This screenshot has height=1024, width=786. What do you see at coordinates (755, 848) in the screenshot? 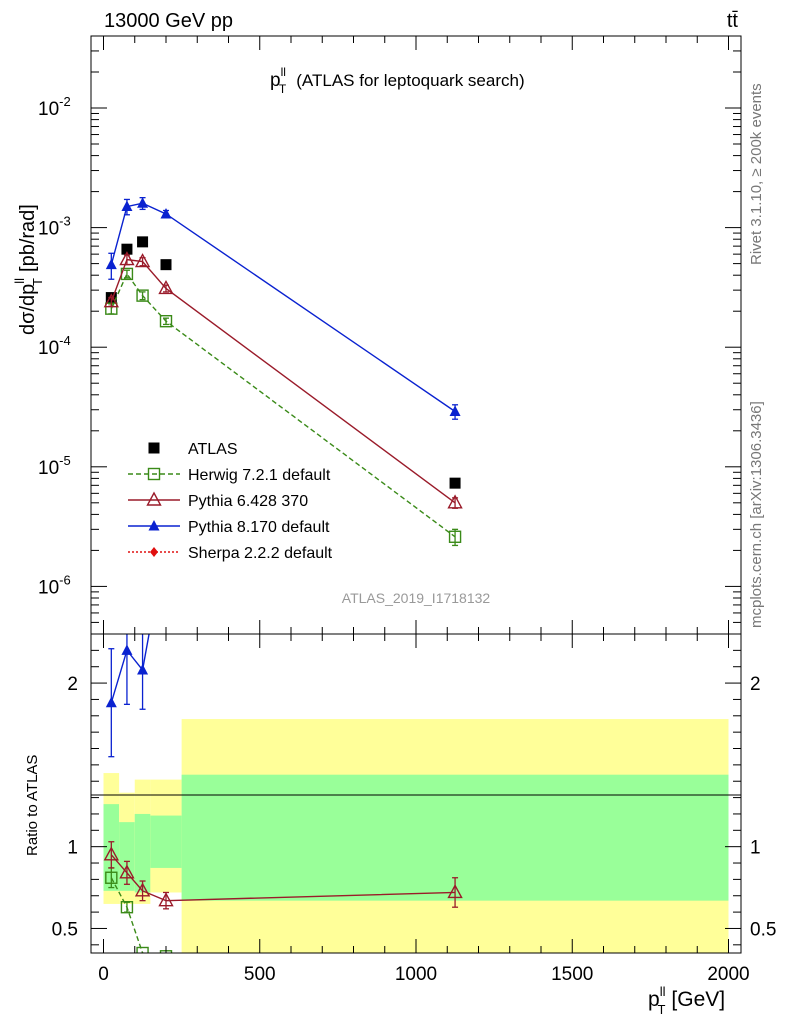
I see `ratio-y-tick-label-right: 1` at bounding box center [755, 848].